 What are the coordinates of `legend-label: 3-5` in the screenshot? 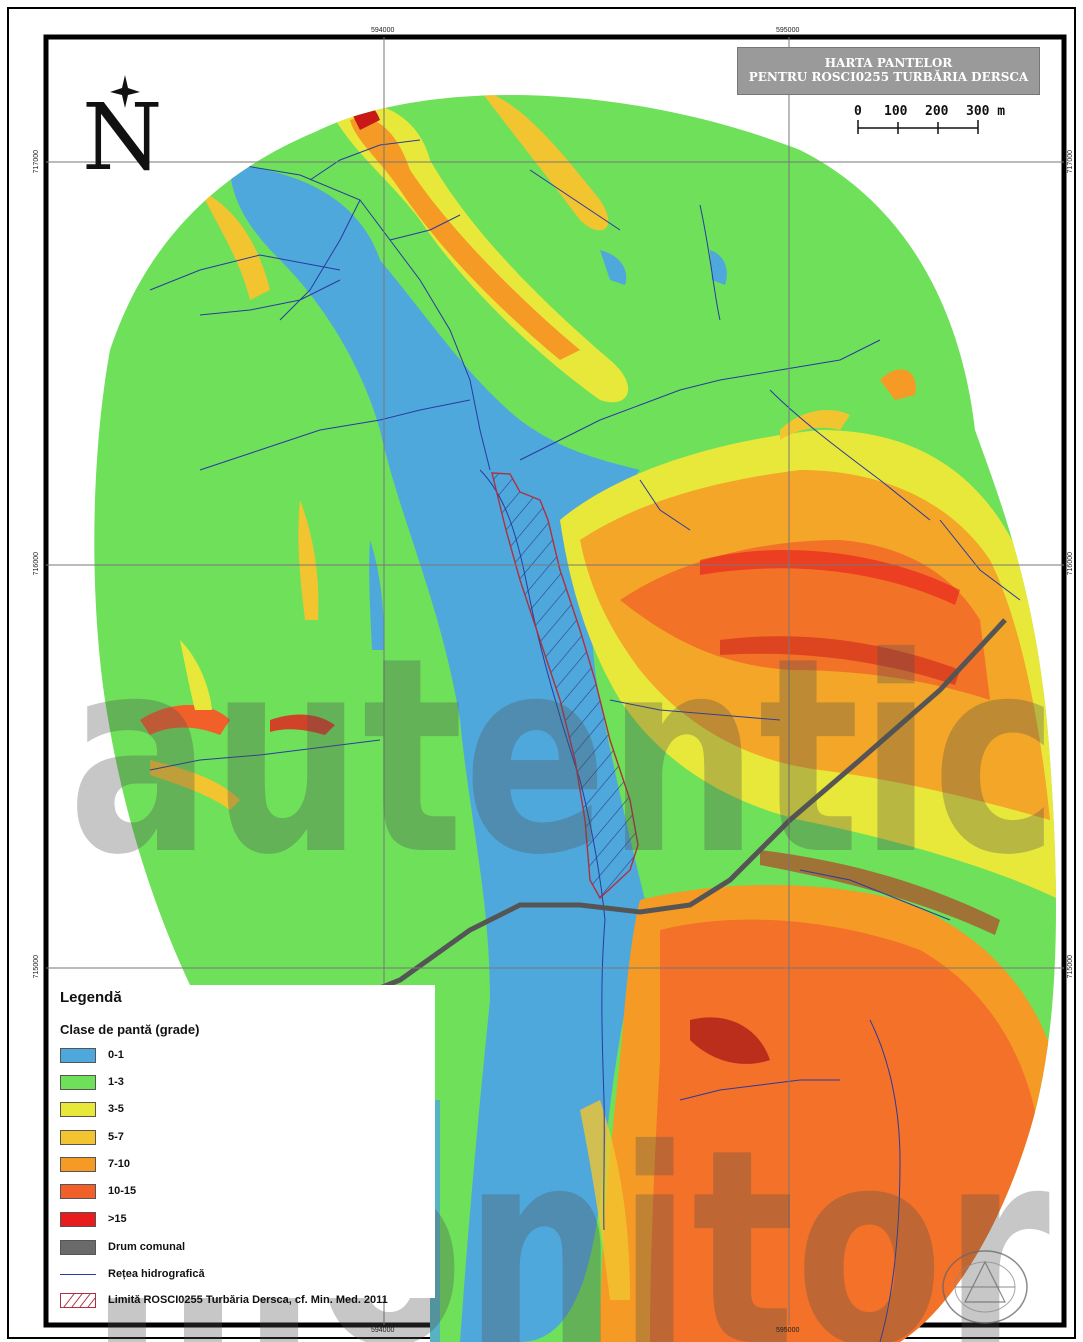 It's located at (116, 1109).